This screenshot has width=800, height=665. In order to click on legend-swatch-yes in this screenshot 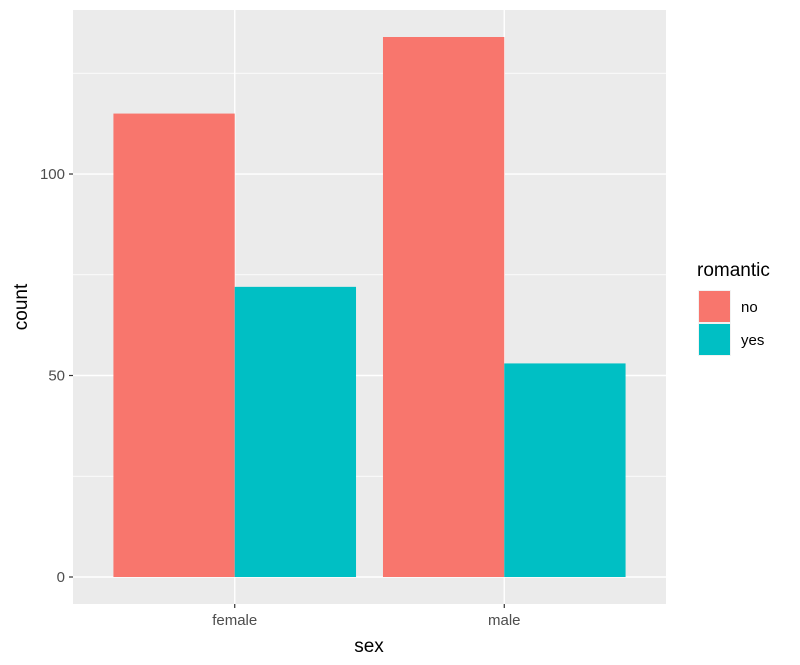, I will do `click(714, 339)`.